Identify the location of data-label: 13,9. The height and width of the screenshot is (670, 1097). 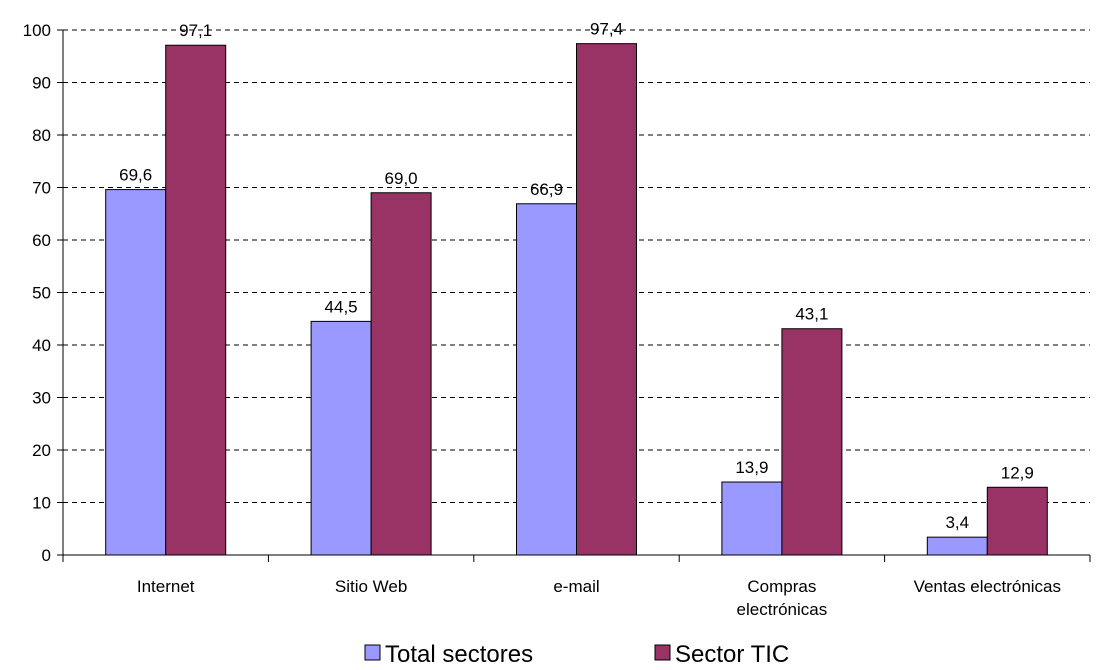
(751, 467).